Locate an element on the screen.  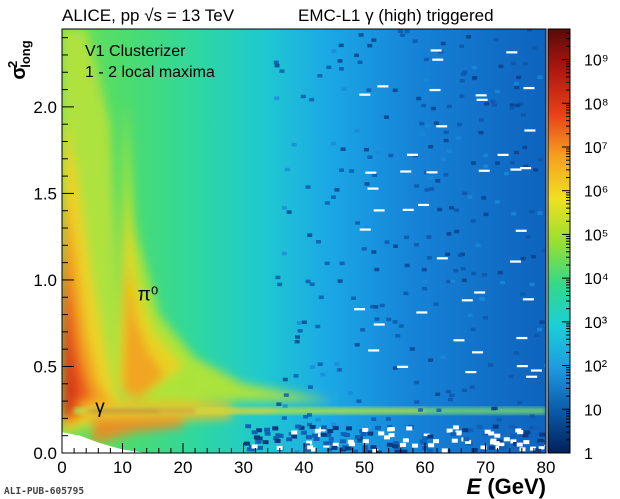
annotation-pi0: π⁰ is located at coordinates (148, 295).